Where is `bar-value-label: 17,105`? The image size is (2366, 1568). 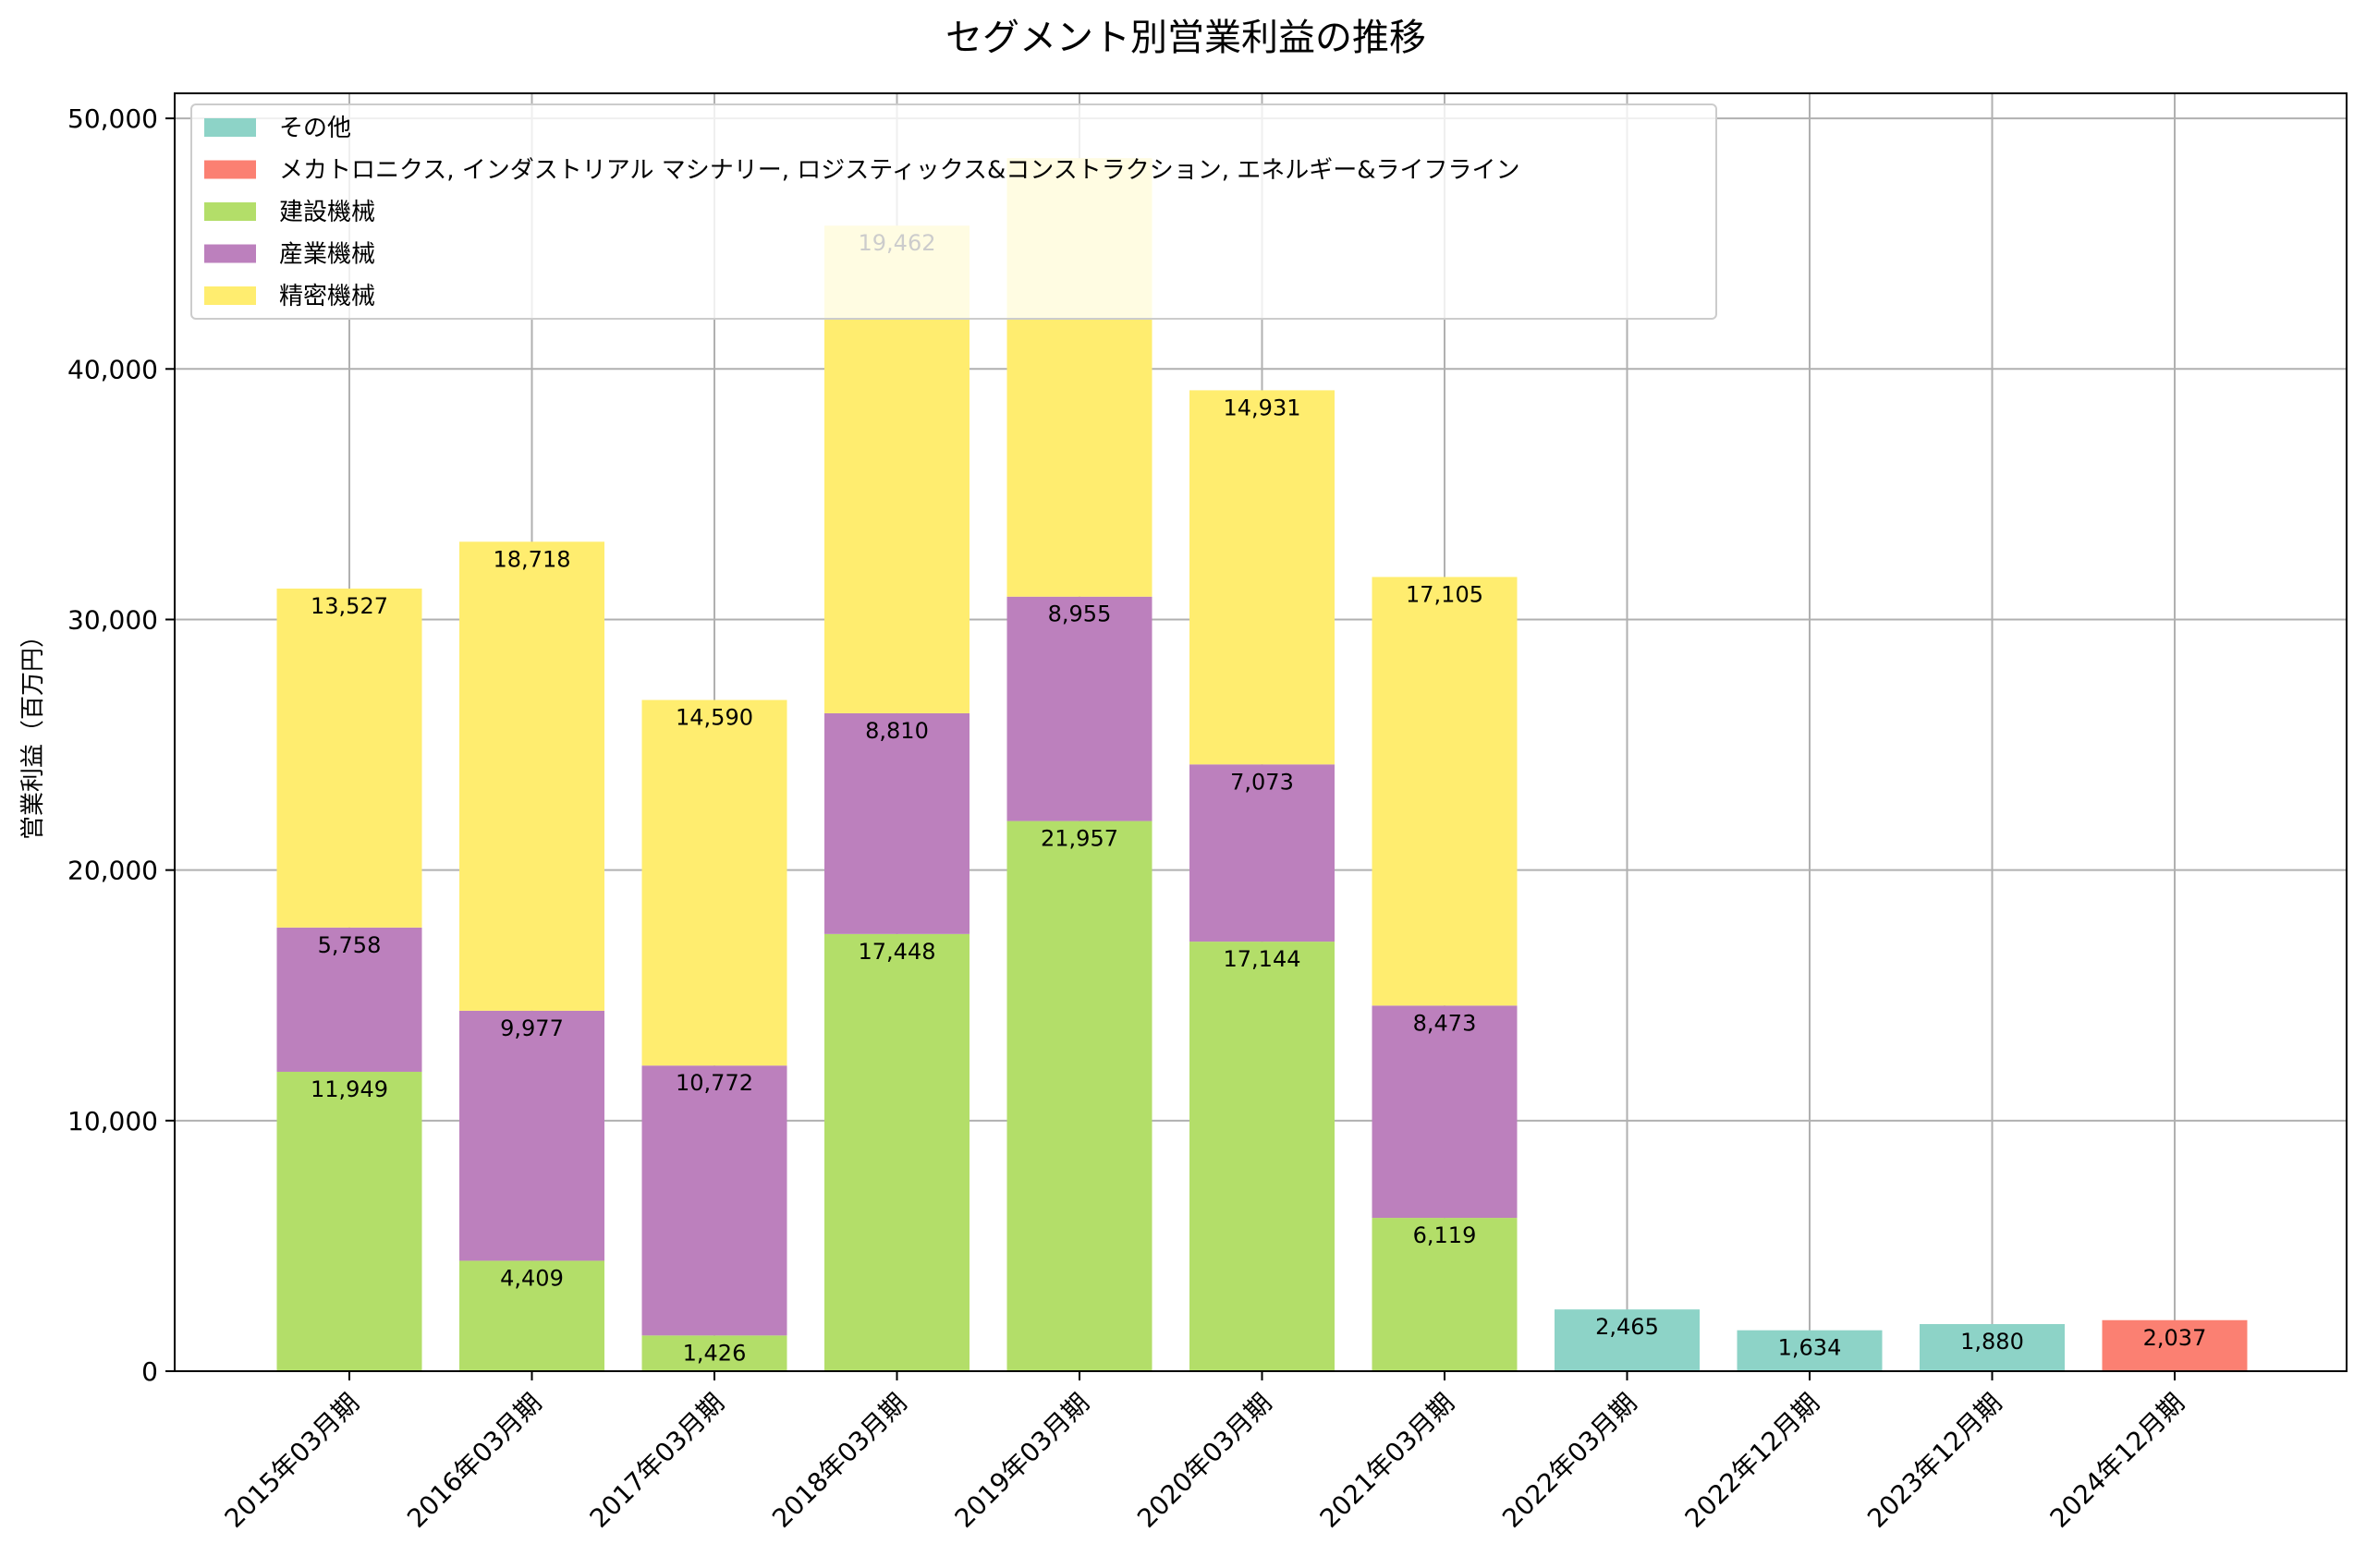 bar-value-label: 17,105 is located at coordinates (1444, 594).